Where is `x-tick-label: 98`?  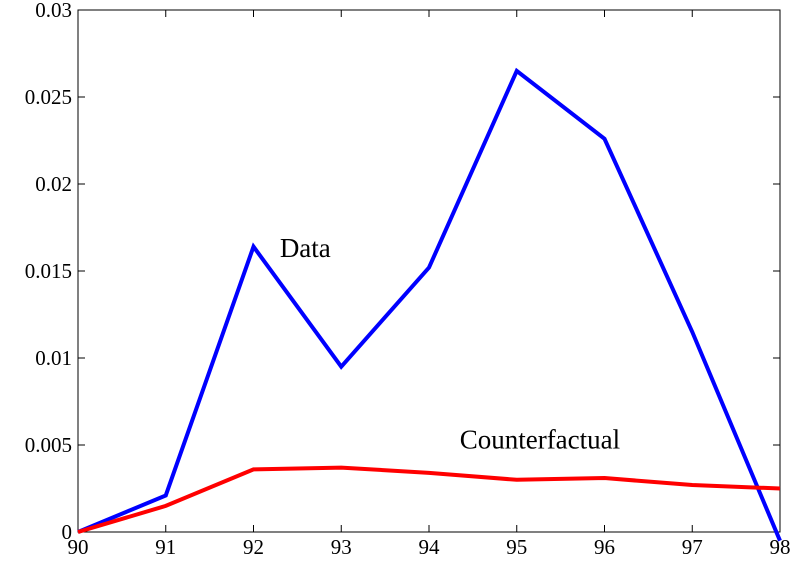 x-tick-label: 98 is located at coordinates (780, 547).